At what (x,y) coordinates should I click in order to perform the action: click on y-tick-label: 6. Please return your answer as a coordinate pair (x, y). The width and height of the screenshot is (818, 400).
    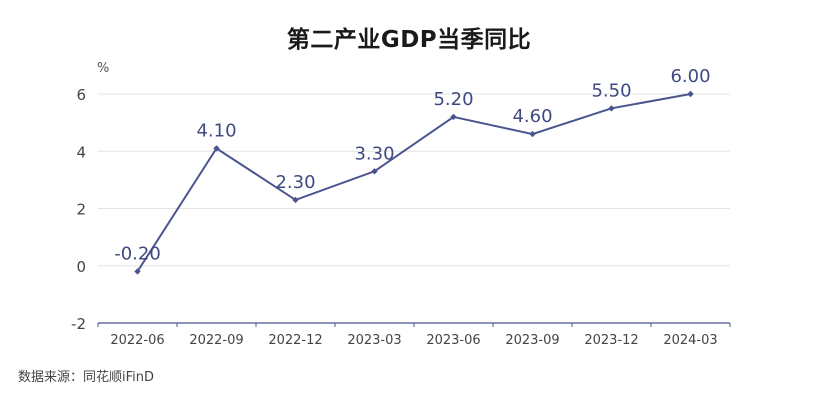
    Looking at the image, I should click on (81, 95).